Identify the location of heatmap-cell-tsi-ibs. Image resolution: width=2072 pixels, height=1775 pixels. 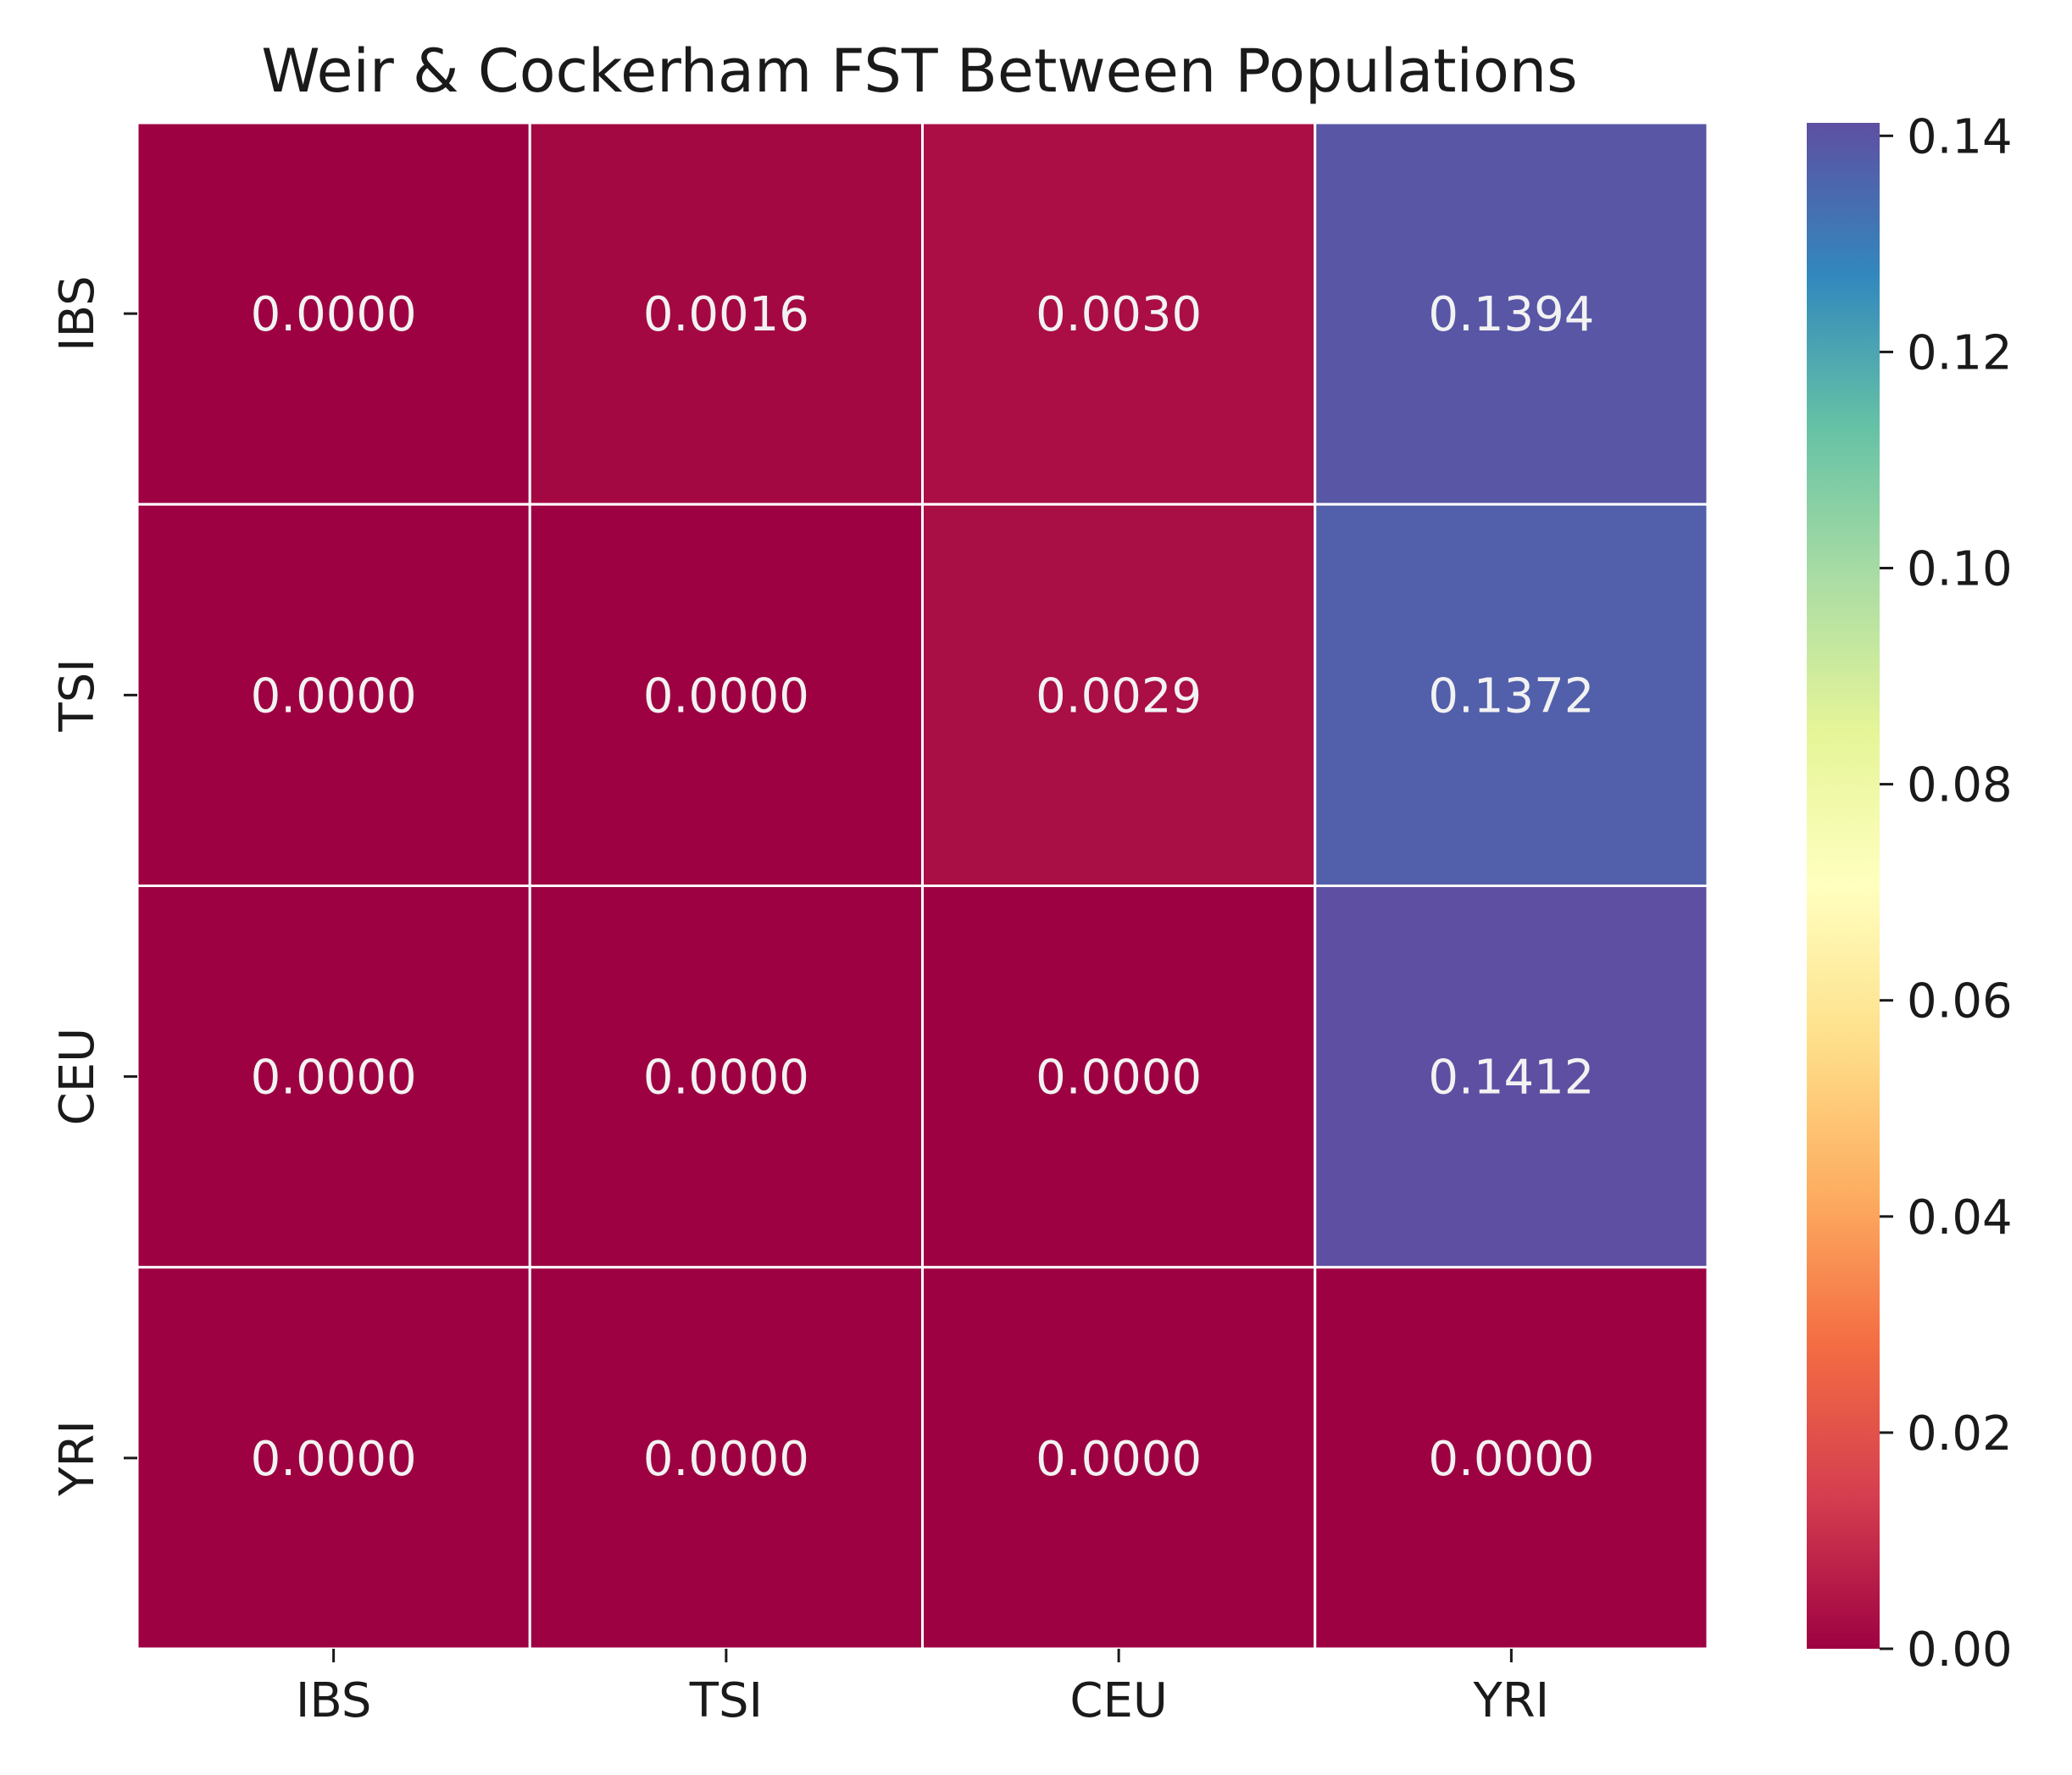
(333, 694).